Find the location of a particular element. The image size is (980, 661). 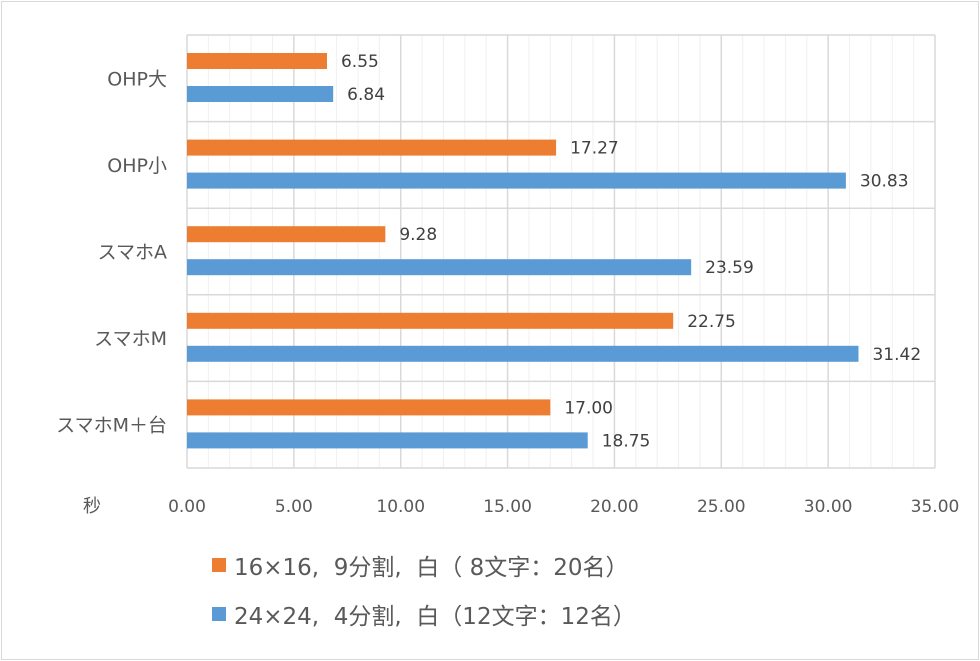

data-label: 9.28 is located at coordinates (418, 235).